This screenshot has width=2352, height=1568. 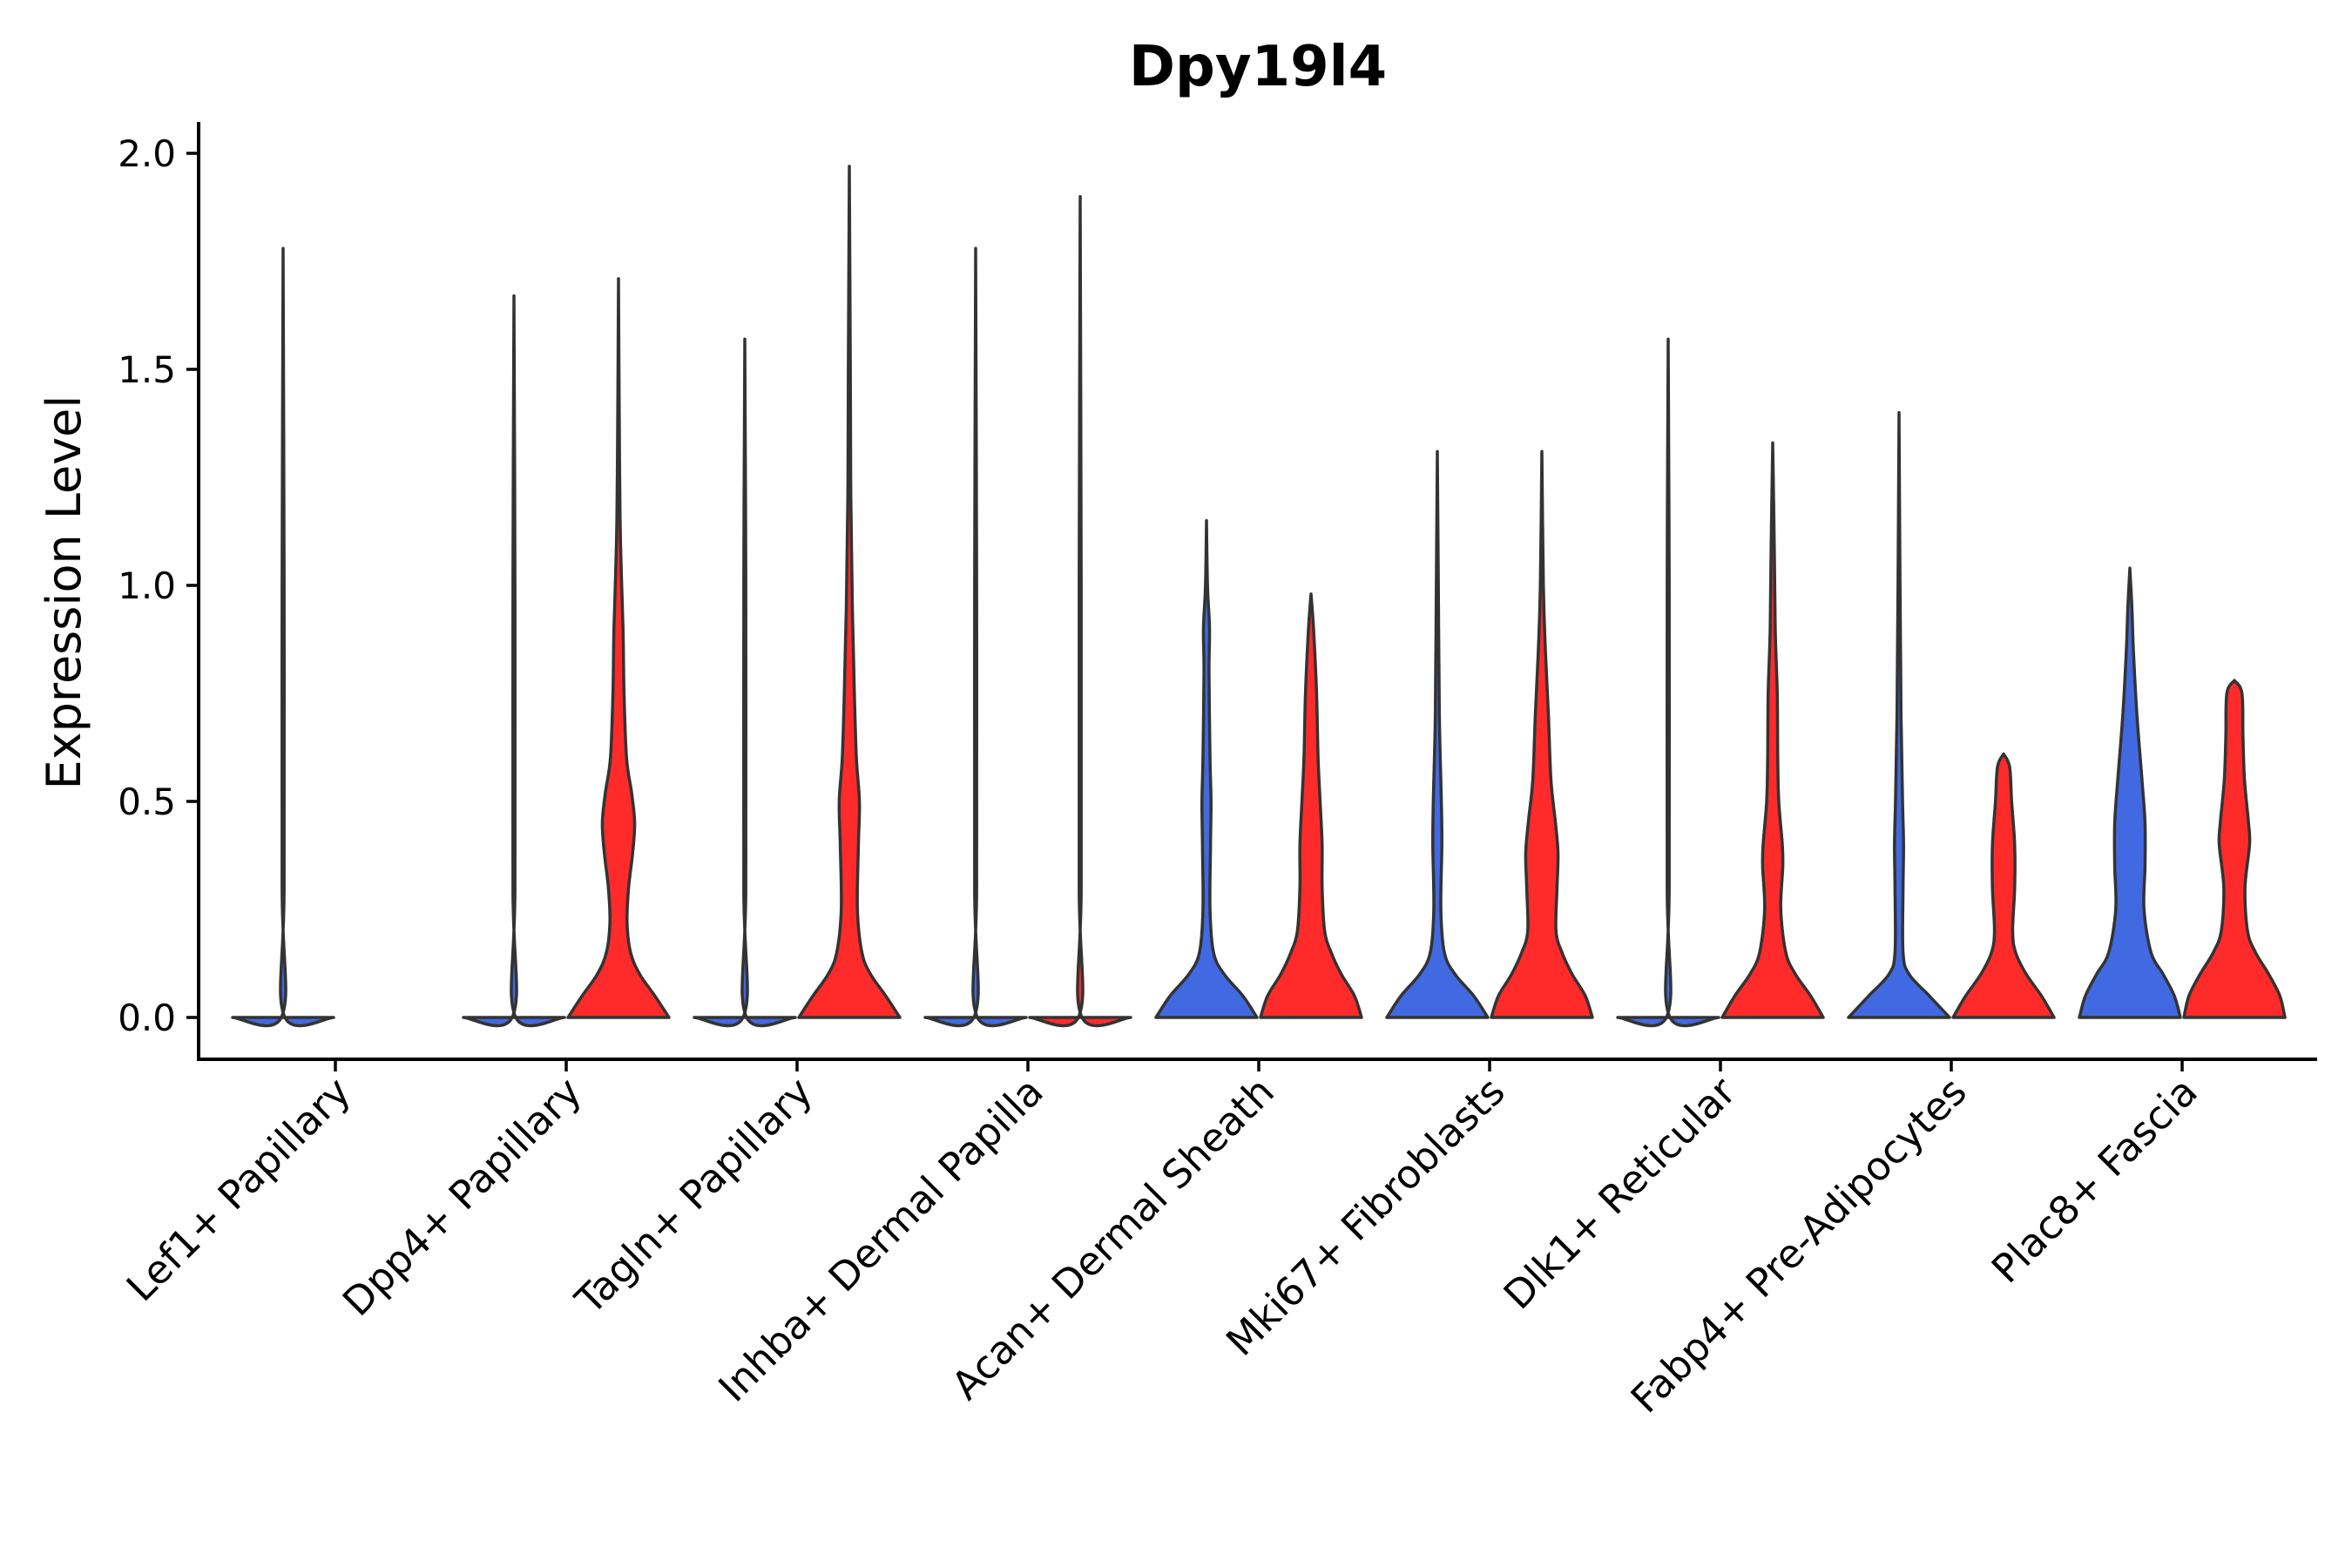 I want to click on x-category-label: Plac8+ Fascia, so click(x=2095, y=1180).